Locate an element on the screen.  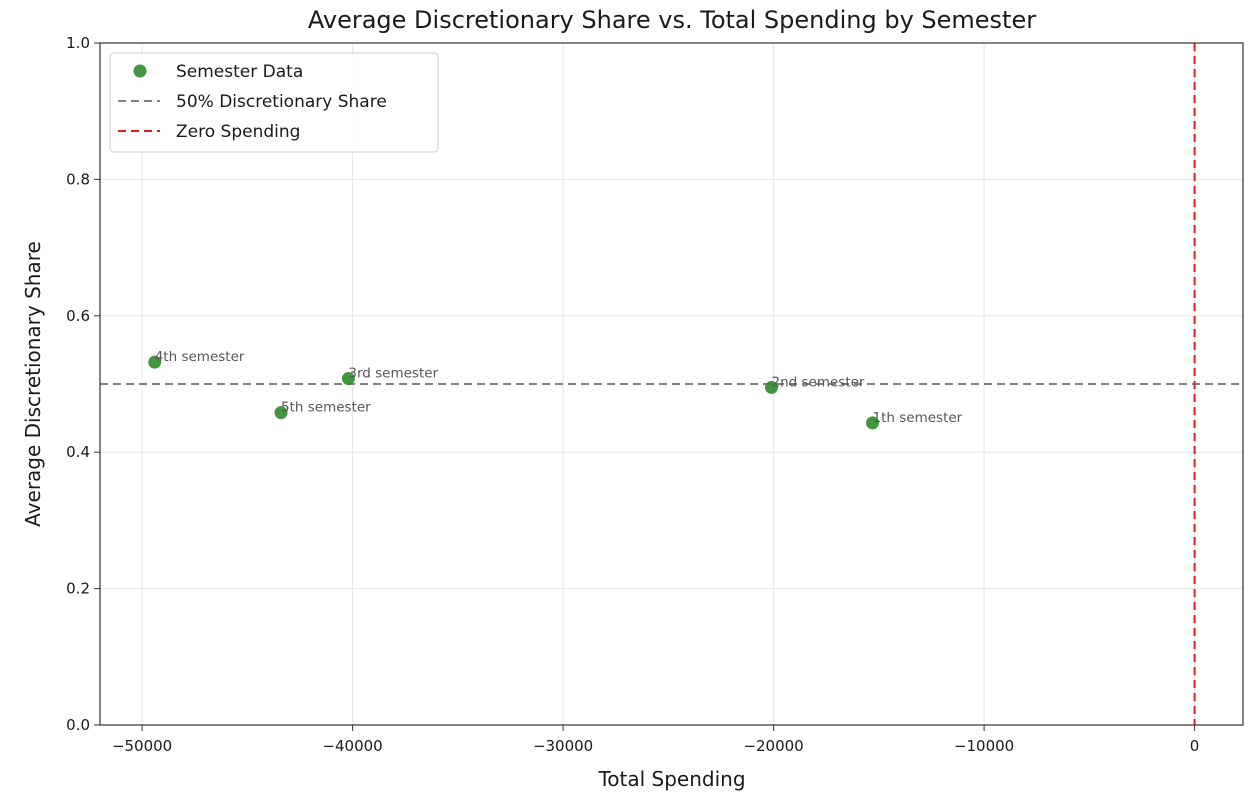
y-axis-label: Average Discretionary Share is located at coordinates (33, 384).